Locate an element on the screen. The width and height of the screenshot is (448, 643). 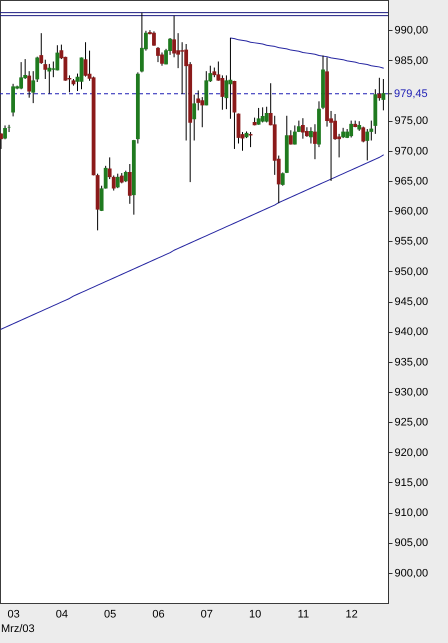
x-tick-label: 05 is located at coordinates (110, 614).